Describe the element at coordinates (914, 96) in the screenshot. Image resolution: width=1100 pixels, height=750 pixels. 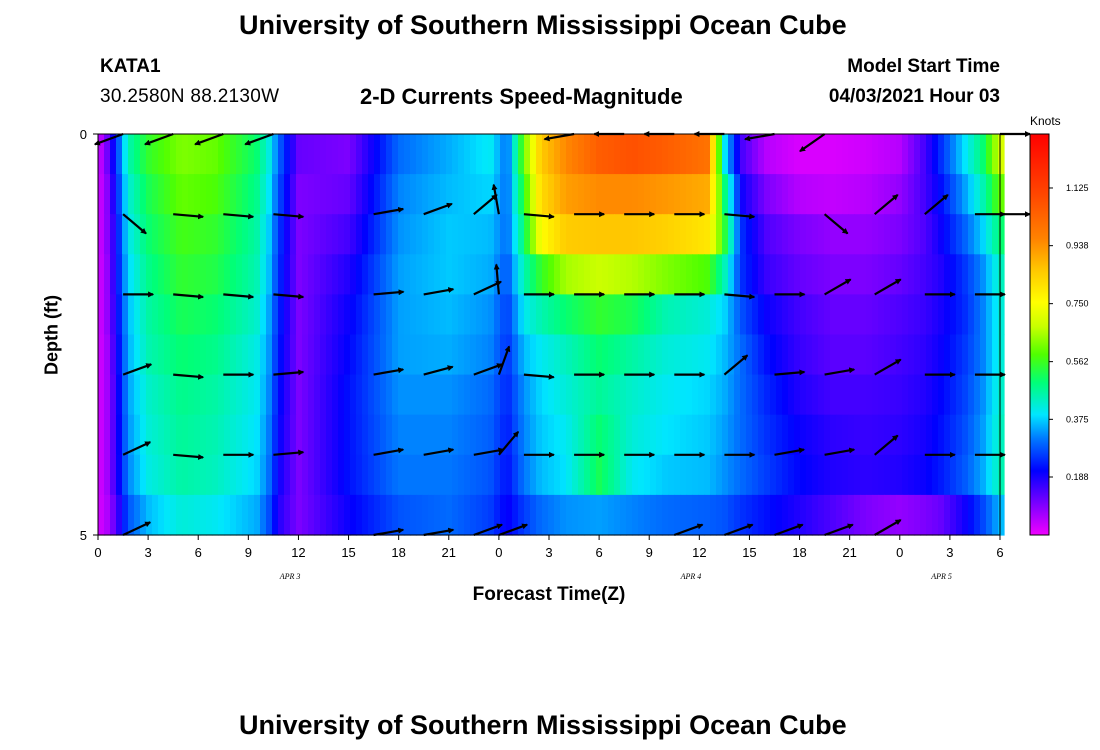
I see `model-start-value: 04/03/2021 Hour 03` at that location.